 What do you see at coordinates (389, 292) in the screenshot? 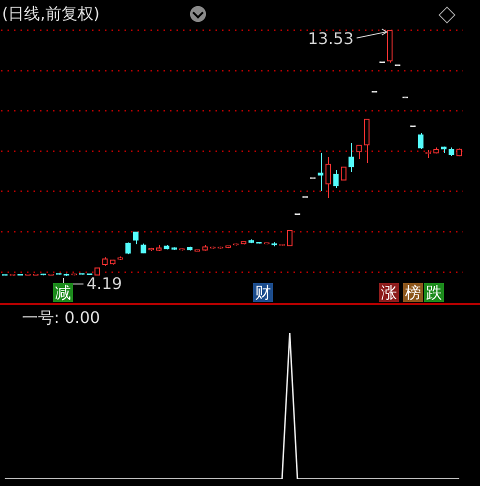
I see `text: 涨` at bounding box center [389, 292].